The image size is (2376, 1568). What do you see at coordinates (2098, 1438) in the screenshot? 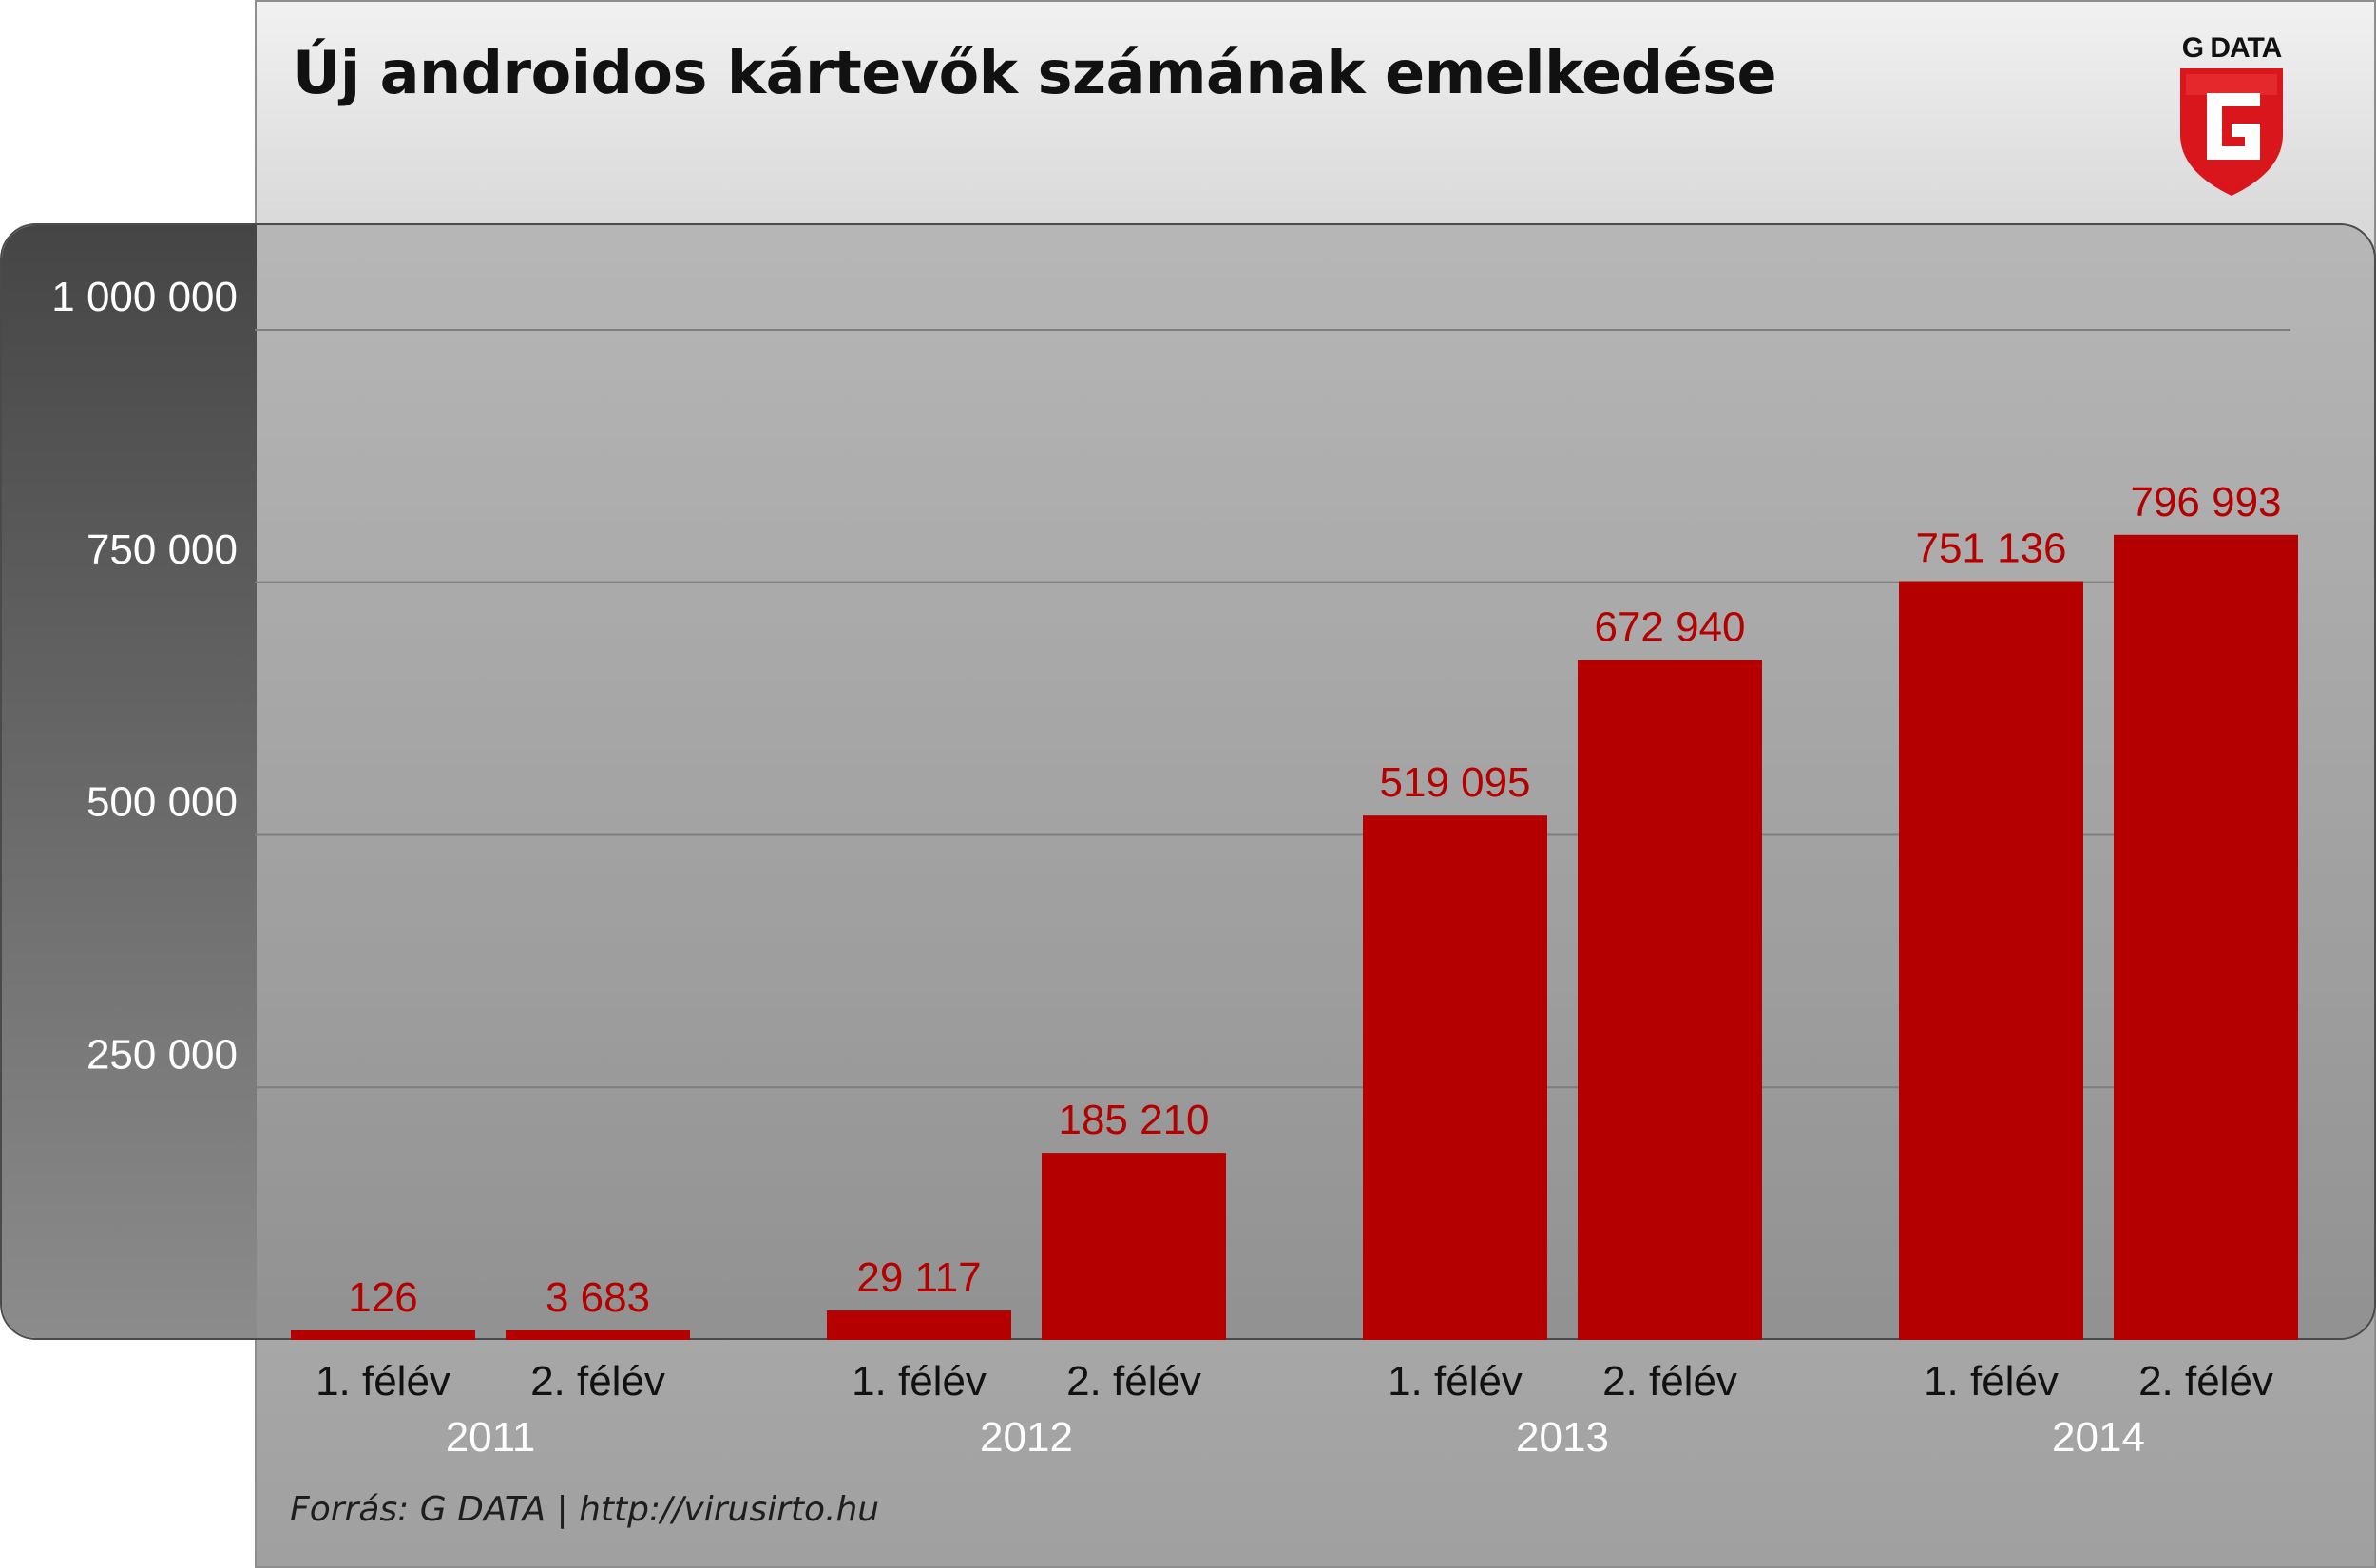
I see `x-year-label: 2014` at bounding box center [2098, 1438].